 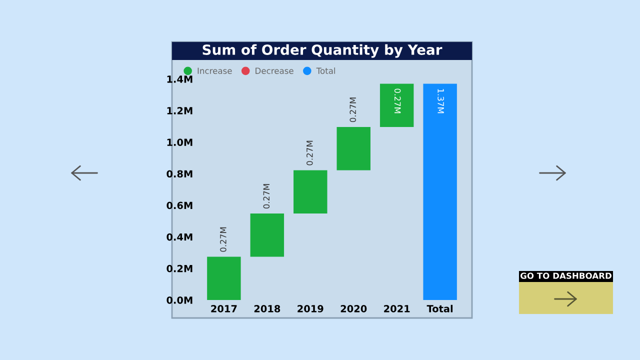 I want to click on text: GO TO DASHBOARD, so click(x=566, y=275).